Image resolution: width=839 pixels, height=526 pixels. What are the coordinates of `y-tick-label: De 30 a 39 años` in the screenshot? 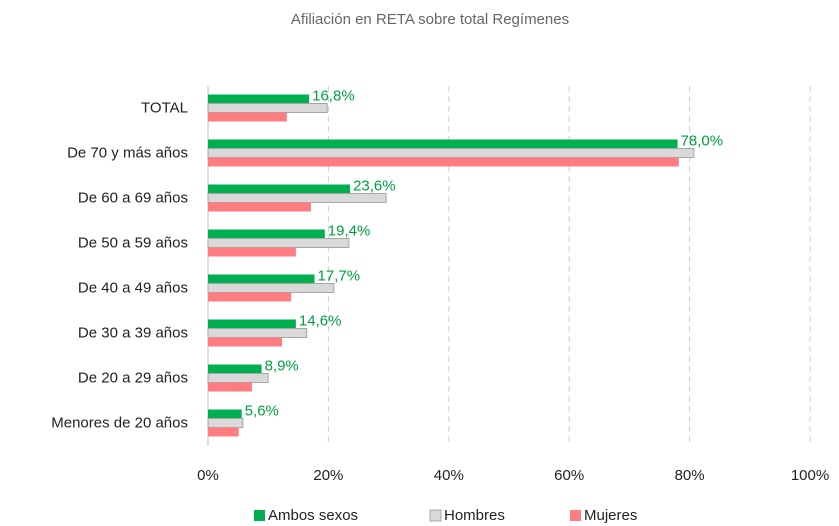 It's located at (133, 332).